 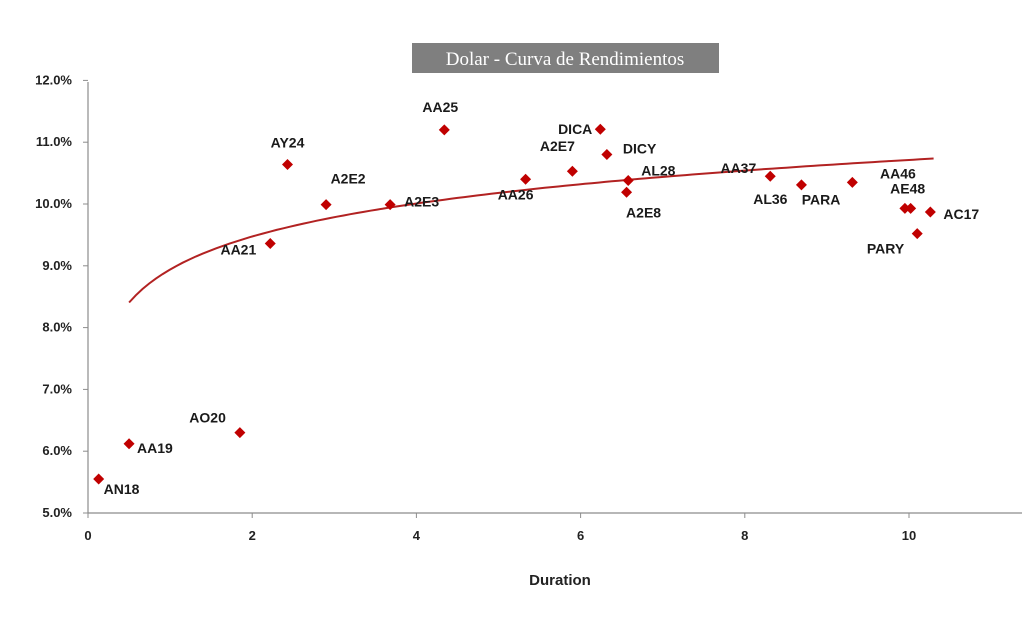 What do you see at coordinates (911, 208) in the screenshot?
I see `data-point-ae48` at bounding box center [911, 208].